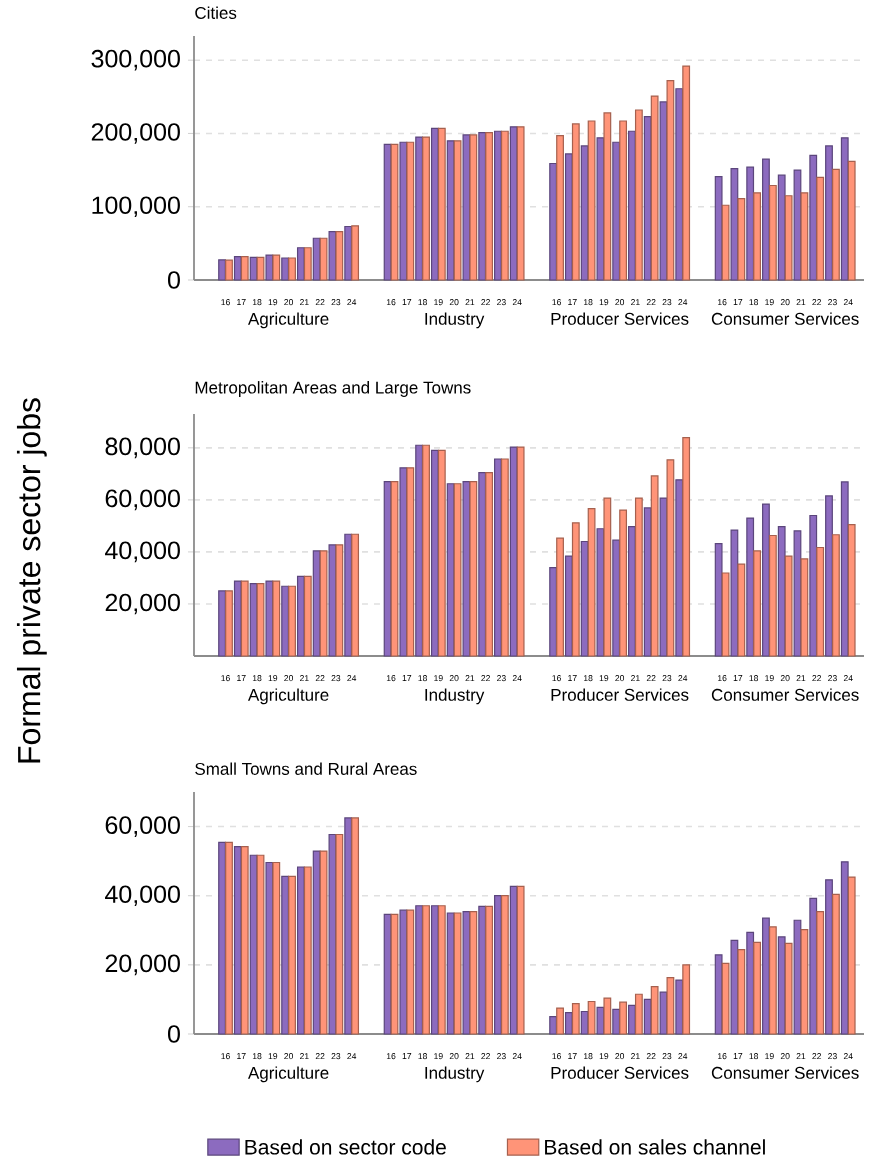 The image size is (886, 1166). Describe the element at coordinates (345, 1147) in the screenshot. I see `legend-label: Based on sector code` at that location.